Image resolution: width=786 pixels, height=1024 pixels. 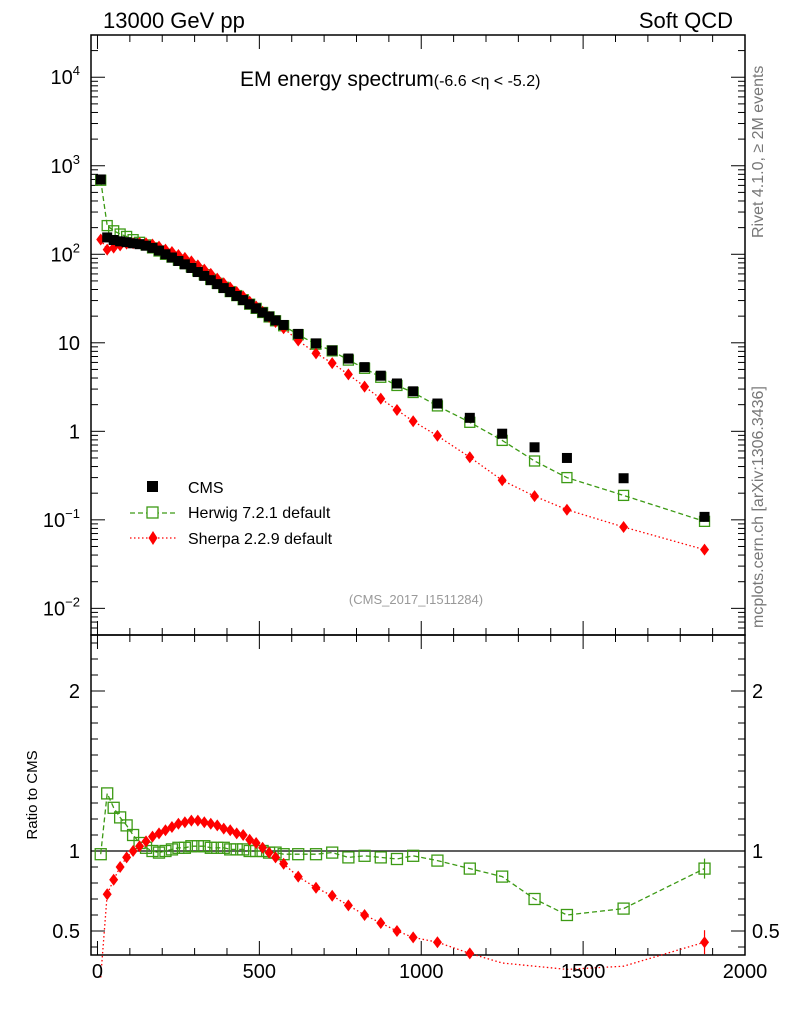 I want to click on mcplots-label: mcplots.cern.ch [arXiv:1306.3436], so click(x=758, y=507).